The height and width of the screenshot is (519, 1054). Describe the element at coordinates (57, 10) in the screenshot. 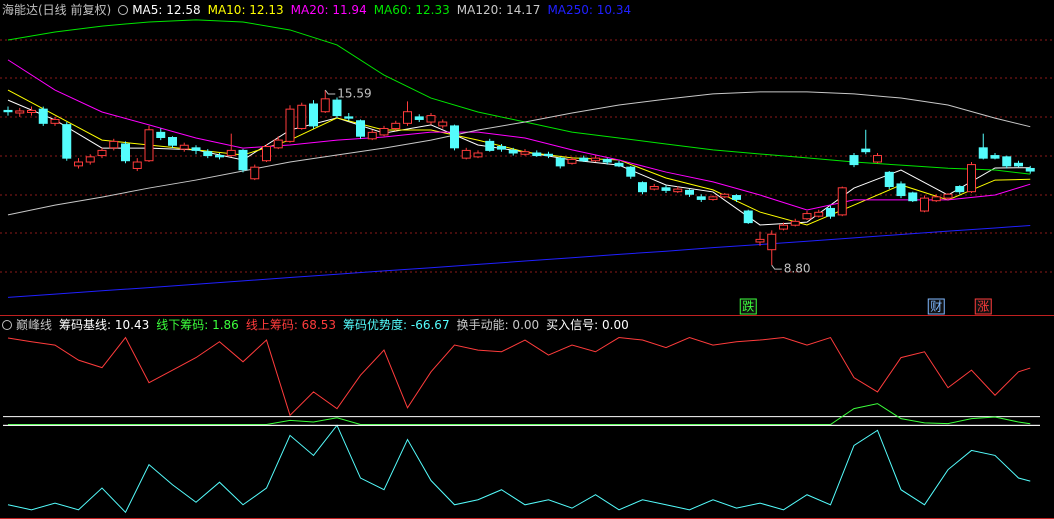

I see `chart-title: 海能达(日线 前复权)` at that location.